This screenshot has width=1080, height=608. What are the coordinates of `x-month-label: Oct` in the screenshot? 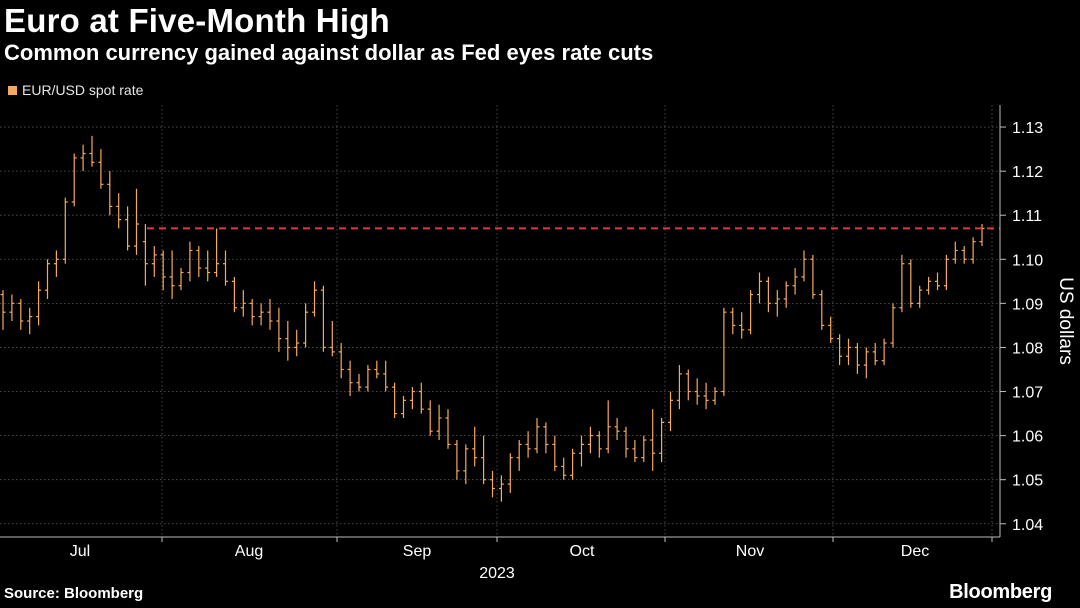 It's located at (582, 551).